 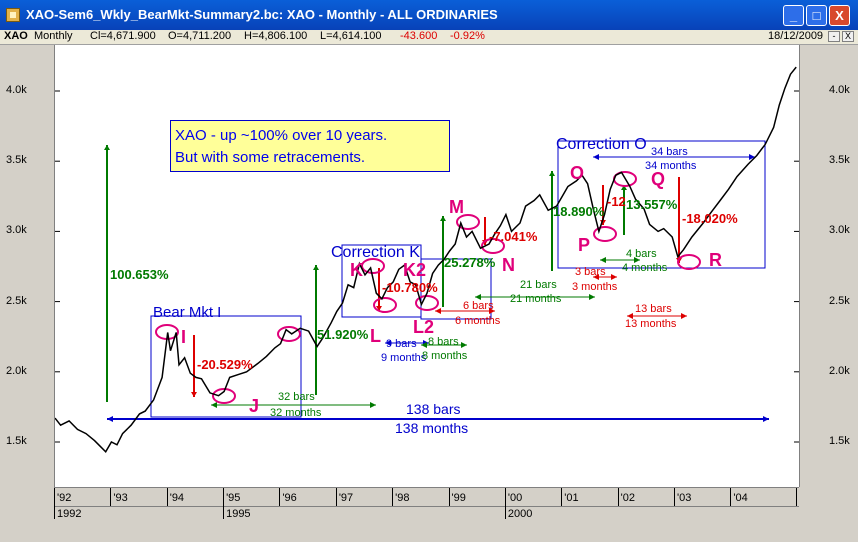 What do you see at coordinates (596, 277) in the screenshot?
I see `span-arrow-3-head-l` at bounding box center [596, 277].